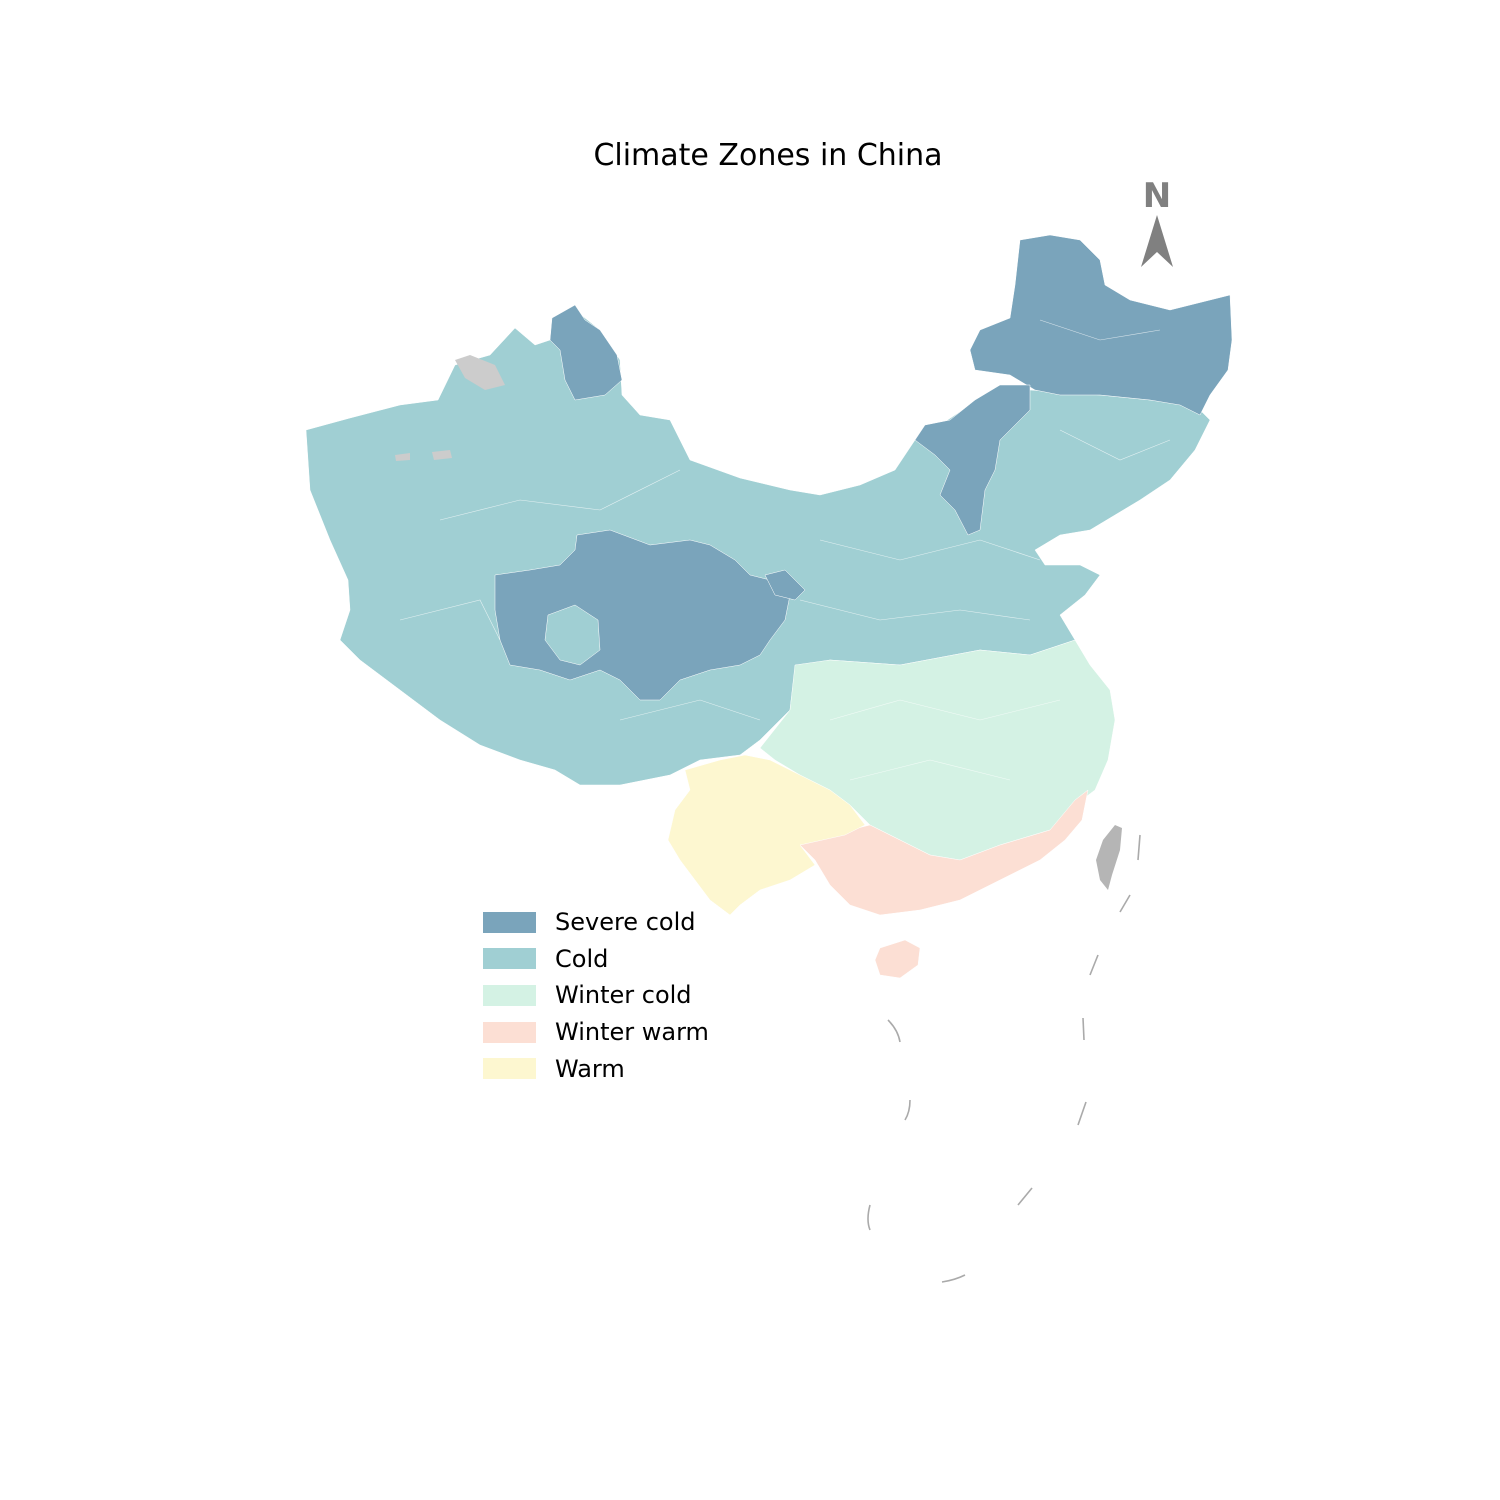  I want to click on legend-item-winter-warm: Winter warm, so click(596, 1032).